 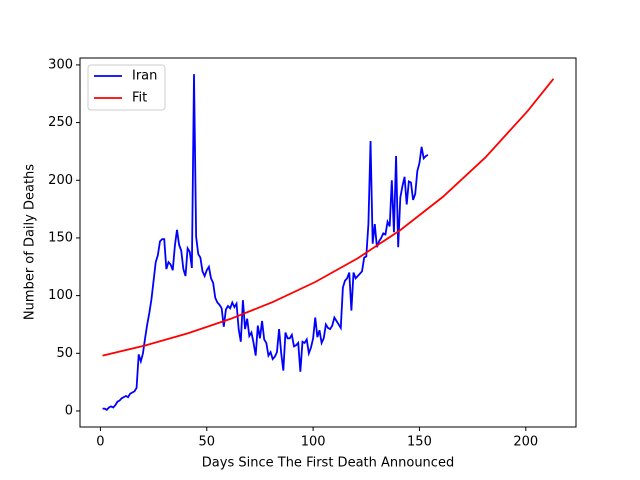 What do you see at coordinates (60, 64) in the screenshot?
I see `y-tick-label: 300` at bounding box center [60, 64].